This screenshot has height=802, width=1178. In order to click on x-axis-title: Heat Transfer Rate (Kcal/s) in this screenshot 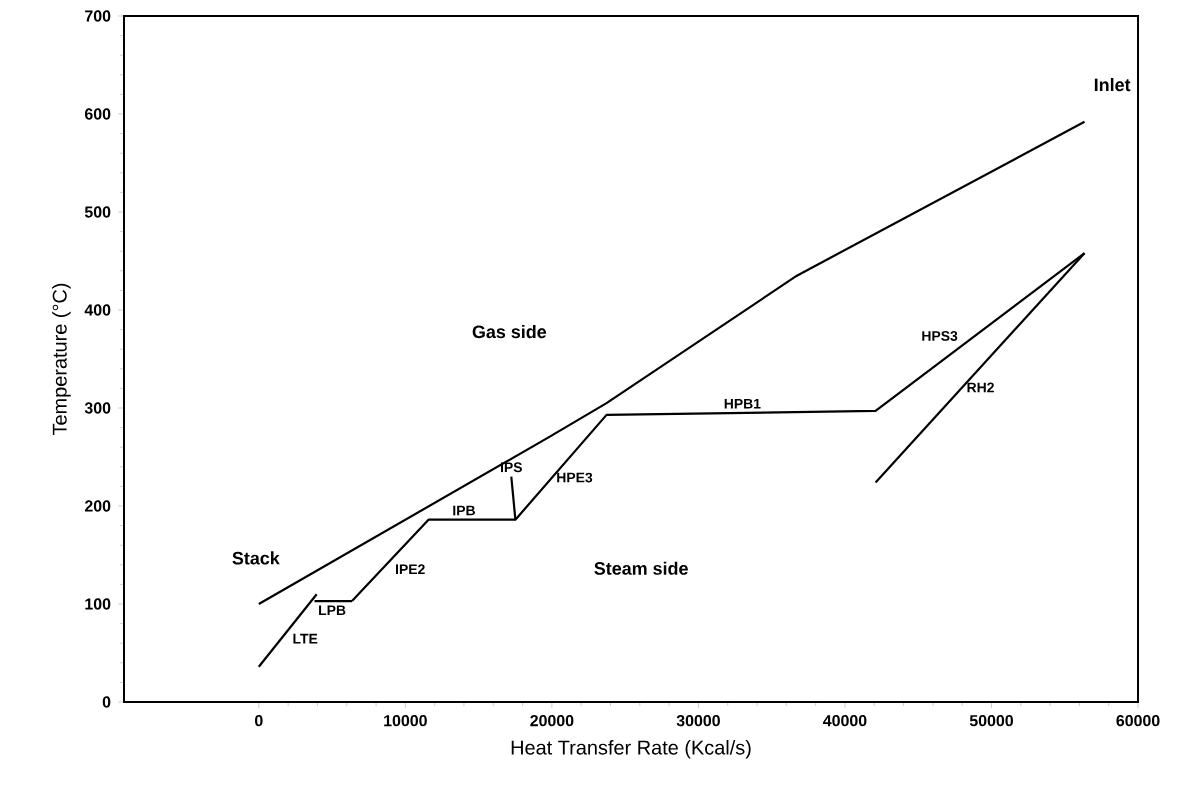, I will do `click(631, 749)`.